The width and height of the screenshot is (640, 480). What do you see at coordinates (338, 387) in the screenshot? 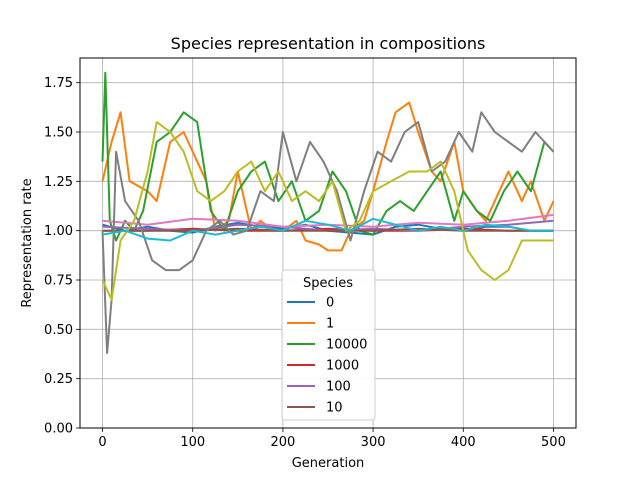
I see `legend-label: 100` at bounding box center [338, 387].